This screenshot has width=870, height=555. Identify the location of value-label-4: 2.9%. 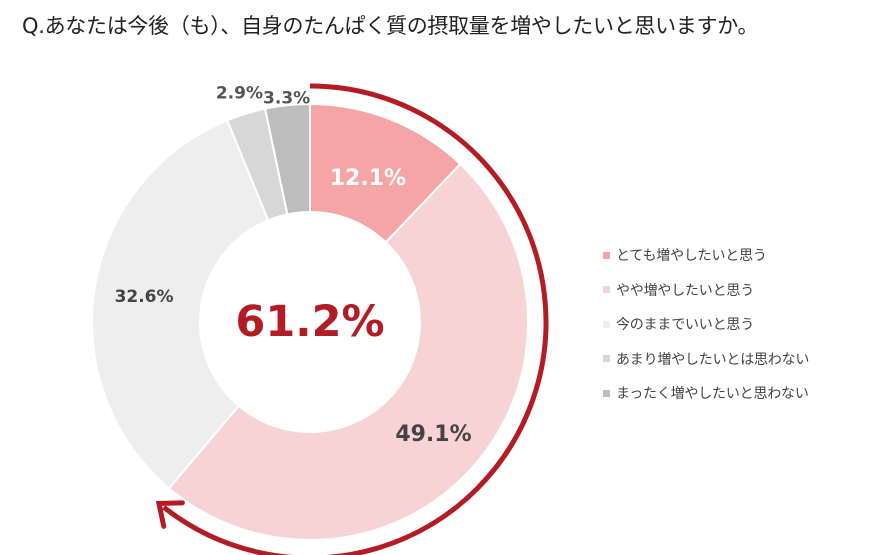
(239, 94).